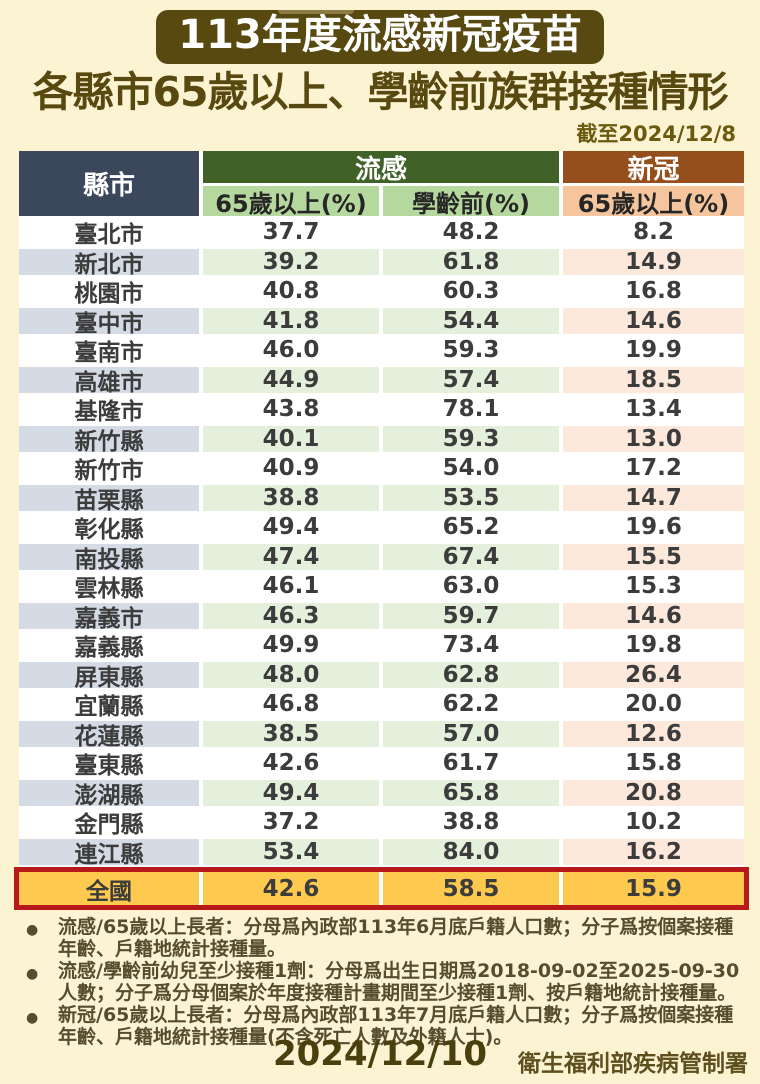  I want to click on value-cell: 62.8, so click(471, 675).